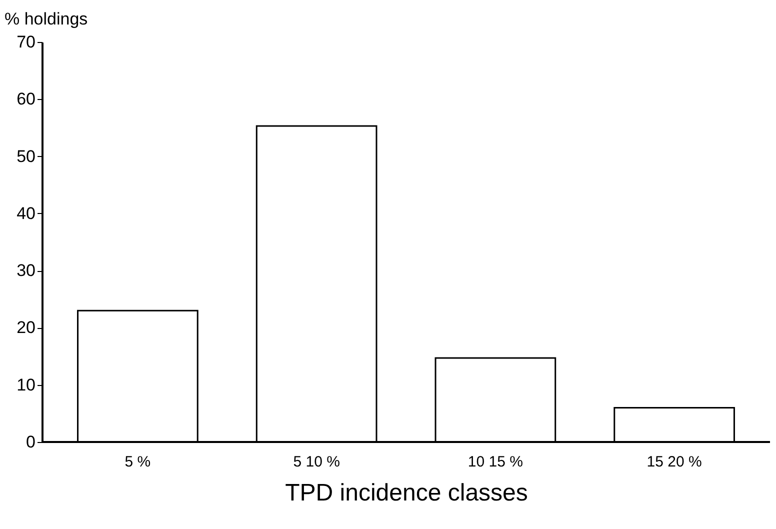 The image size is (776, 529). What do you see at coordinates (26, 213) in the screenshot?
I see `y-tick-label: 40` at bounding box center [26, 213].